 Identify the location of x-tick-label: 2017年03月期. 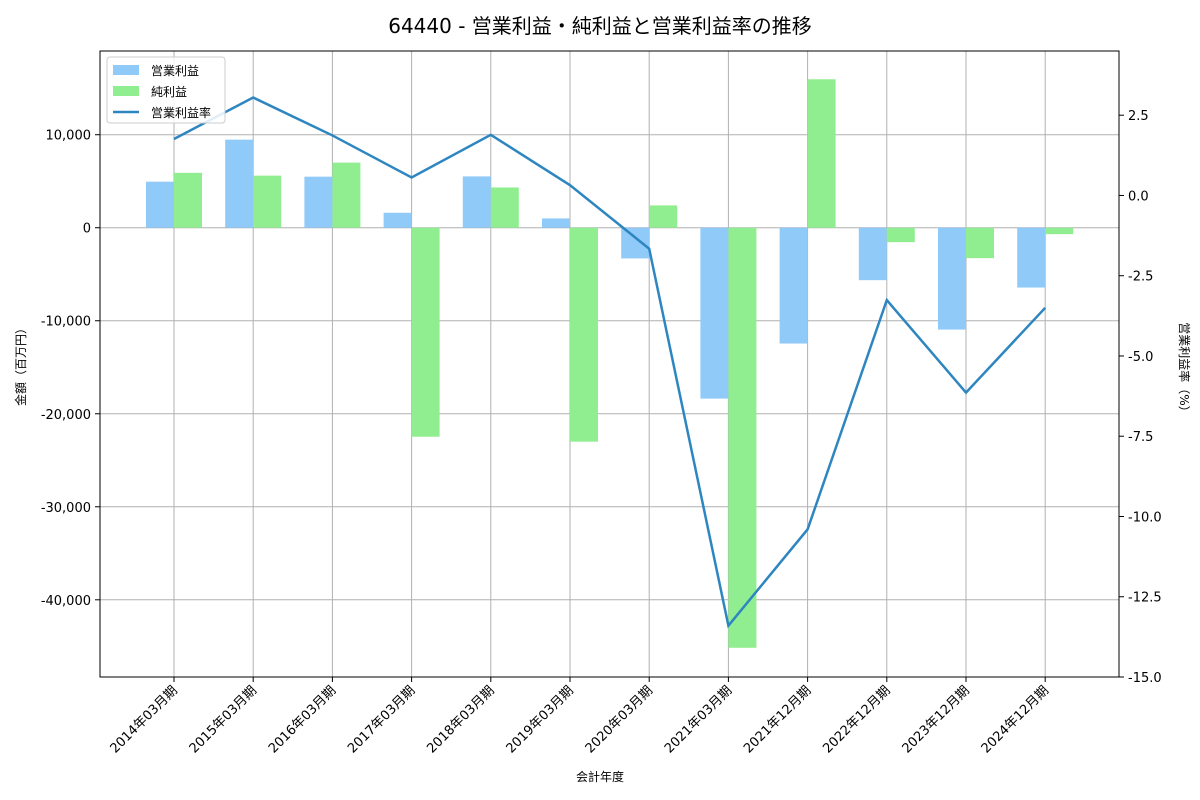
(381, 719).